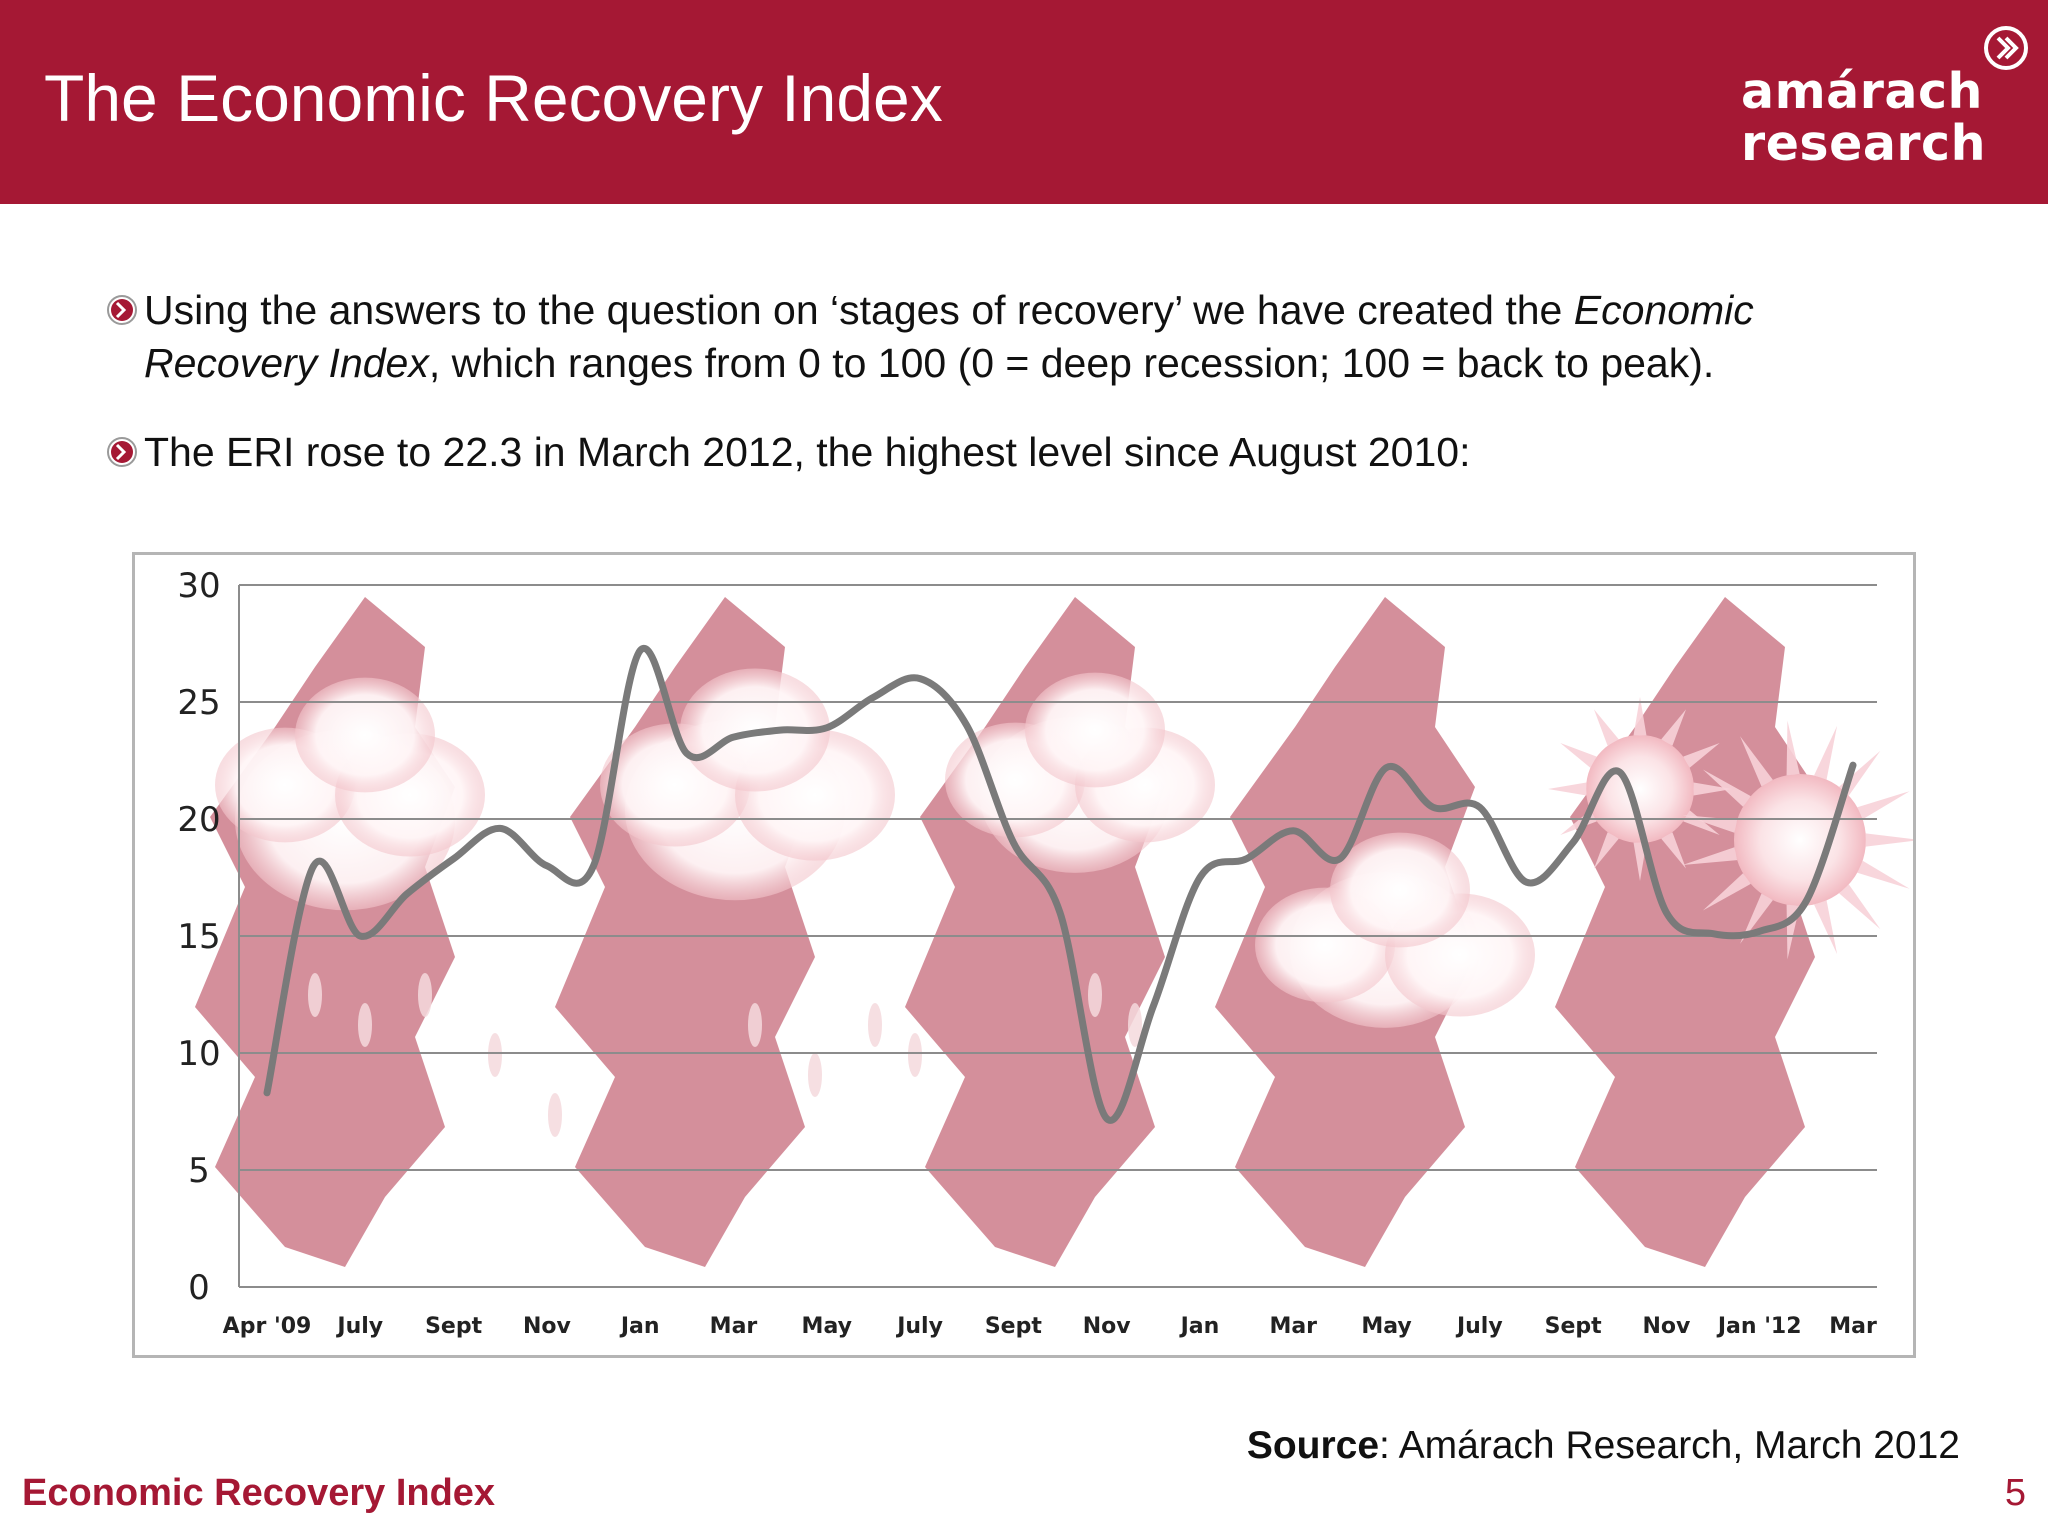  What do you see at coordinates (199, 1288) in the screenshot?
I see `y-tick-label: 0` at bounding box center [199, 1288].